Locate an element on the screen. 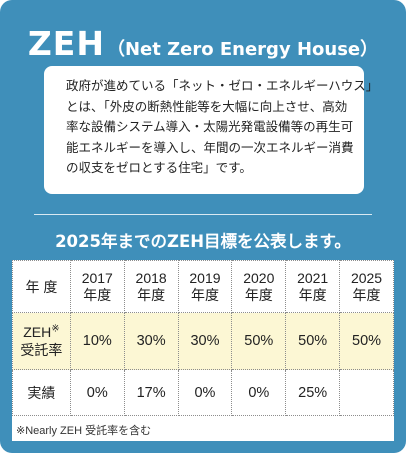 Image resolution: width=406 pixels, height=453 pixels. footnote-mark: ※ is located at coordinates (55, 329).